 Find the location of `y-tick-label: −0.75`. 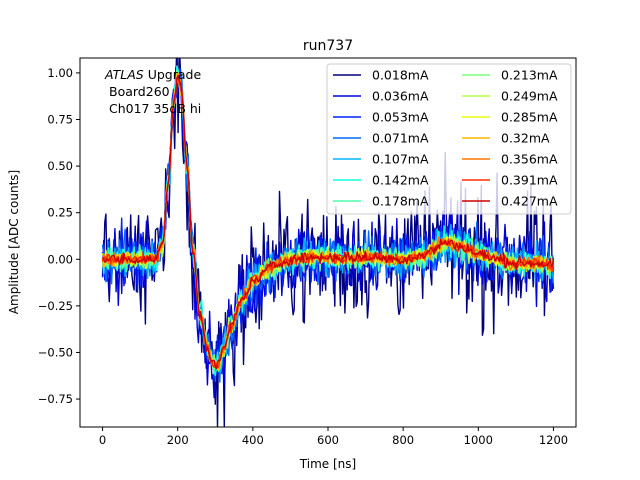

y-tick-label: −0.75 is located at coordinates (55, 399).